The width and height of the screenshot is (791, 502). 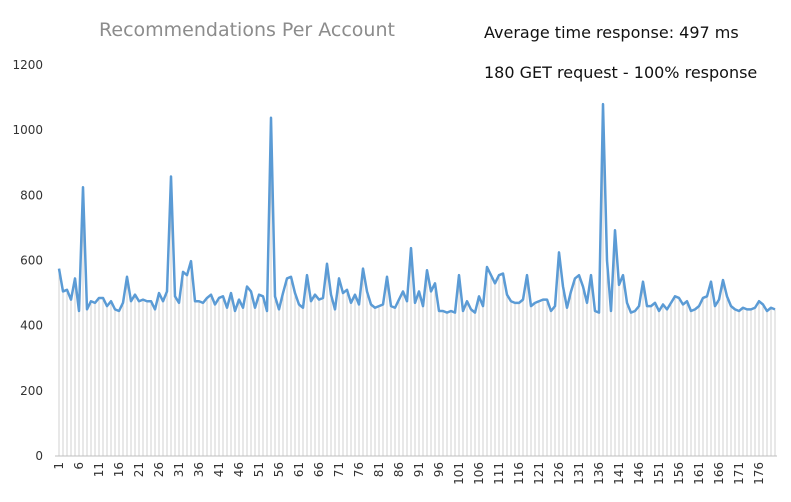 I want to click on x-tick-label: 106, so click(x=479, y=473).